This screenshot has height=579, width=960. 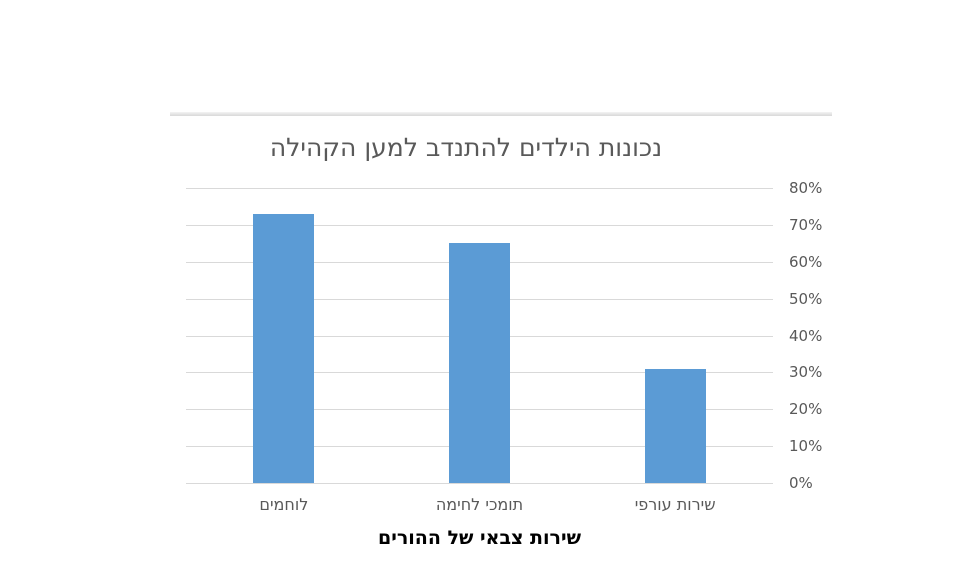 I want to click on gridline-80%, so click(x=479, y=188).